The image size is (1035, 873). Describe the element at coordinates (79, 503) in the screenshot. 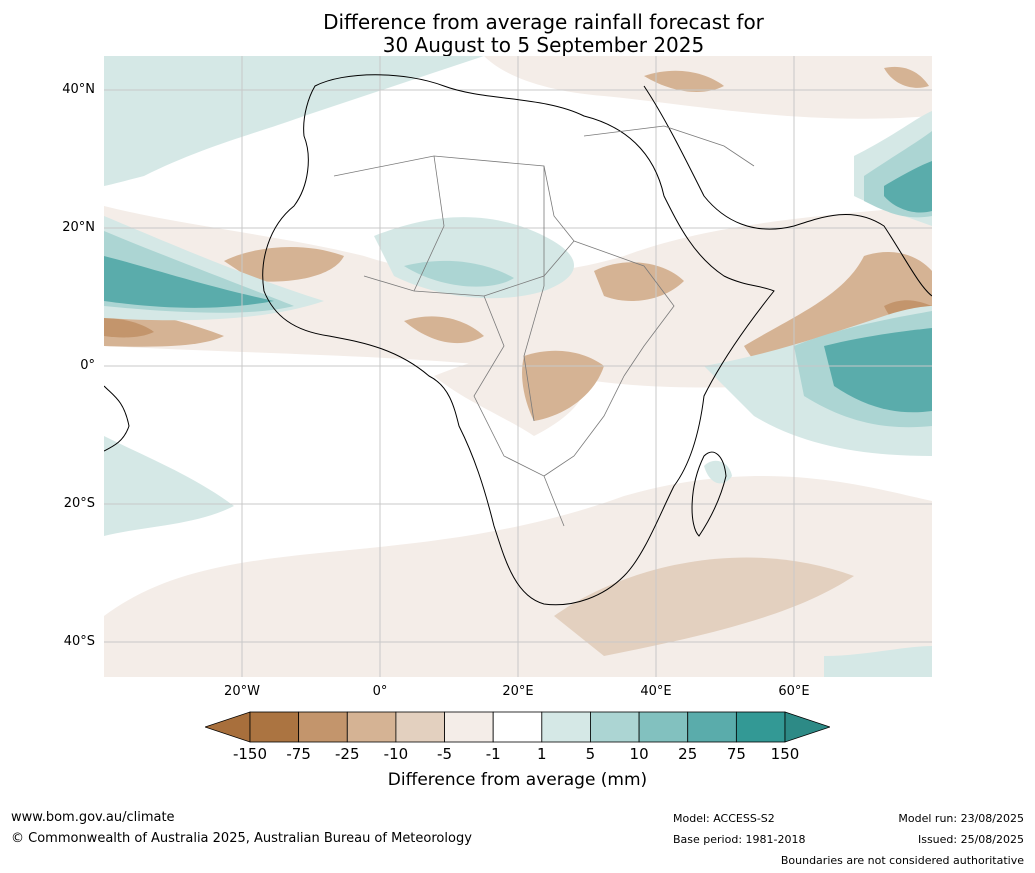

I see `lat-label-20s: 20°S` at that location.